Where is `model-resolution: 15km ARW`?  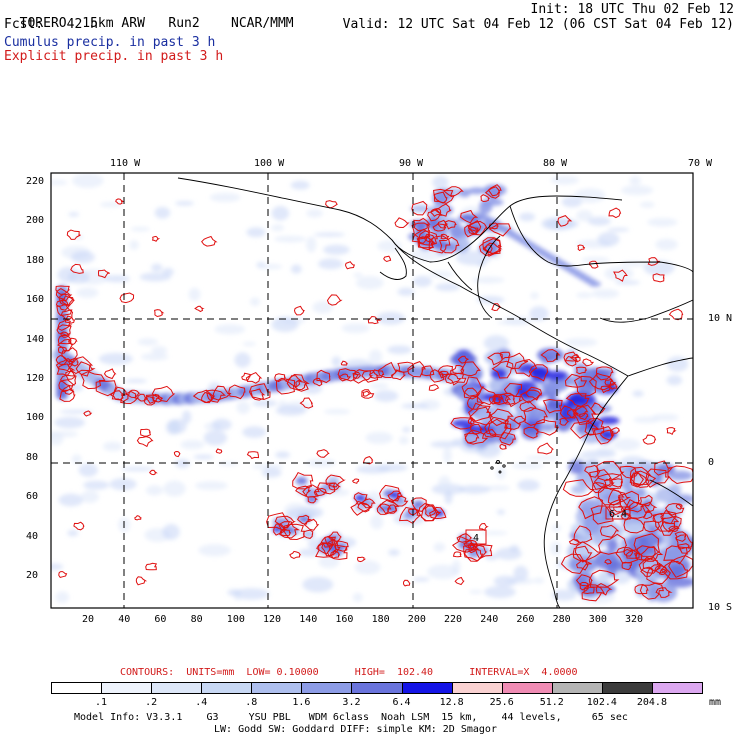 model-resolution: 15km ARW is located at coordinates (113, 23).